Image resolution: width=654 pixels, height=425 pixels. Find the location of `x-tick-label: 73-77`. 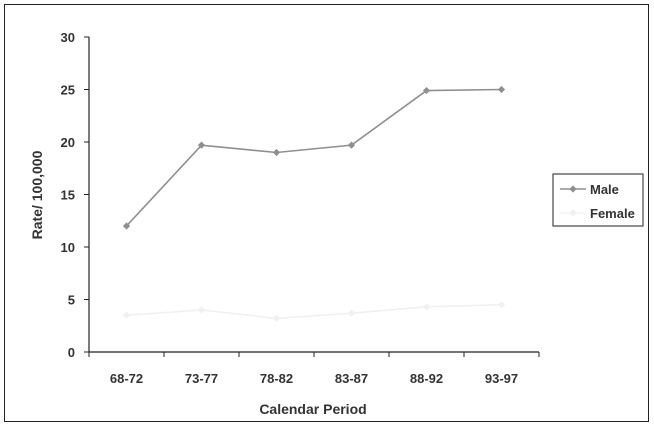

x-tick-label: 73-77 is located at coordinates (201, 378).